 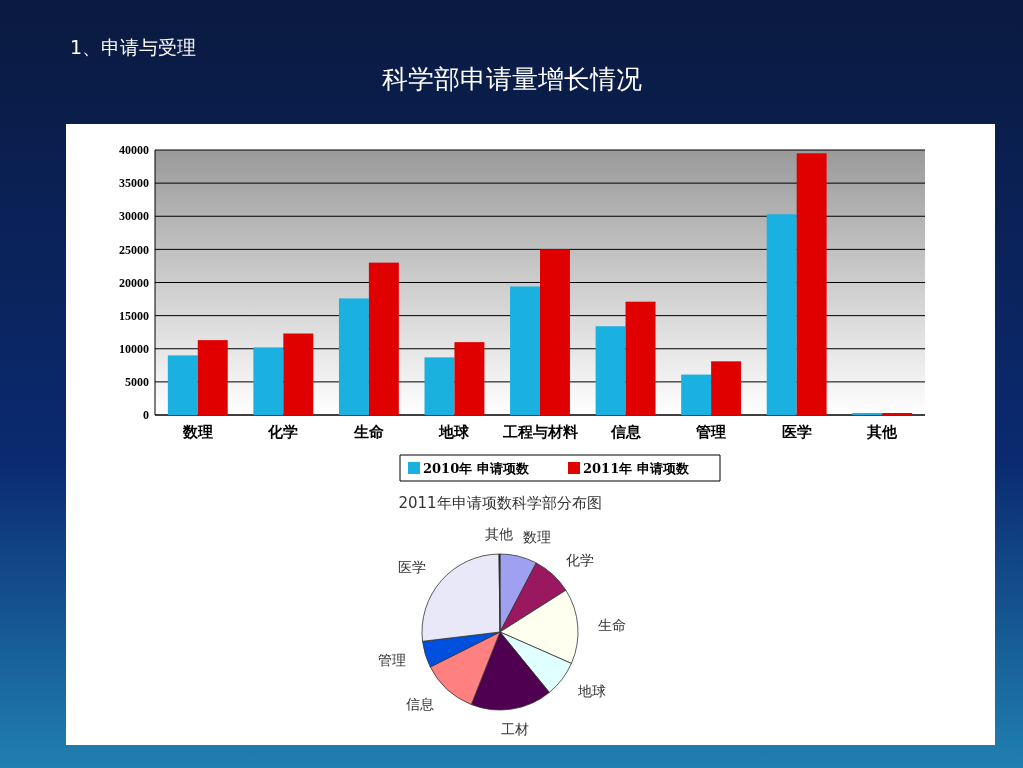 I want to click on x-tick-label: 管理, so click(x=711, y=432).